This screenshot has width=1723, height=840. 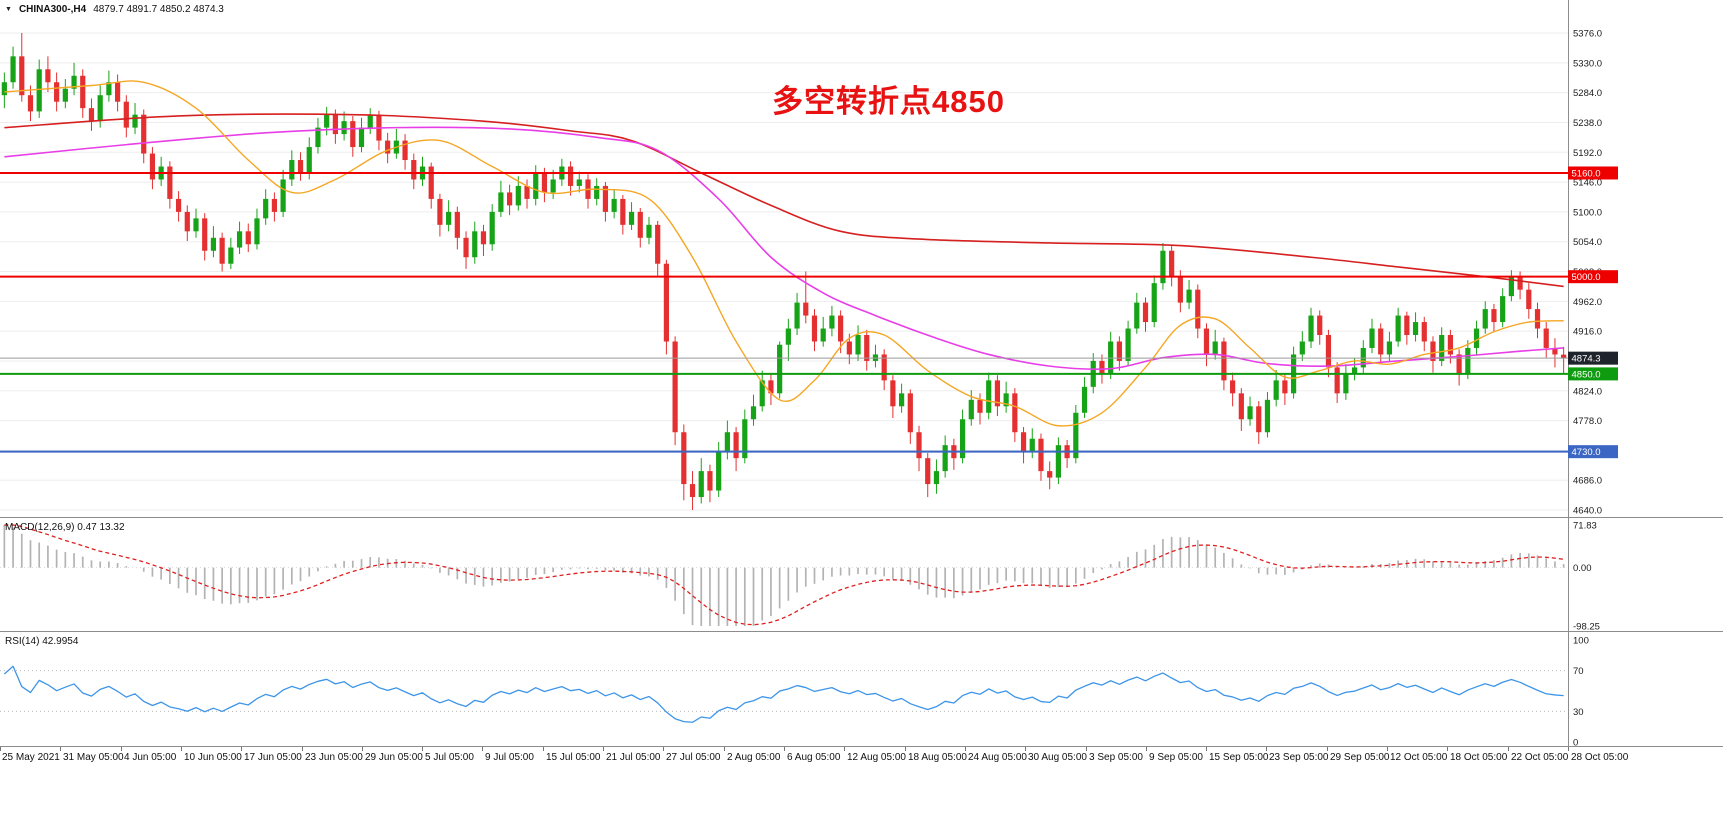 I want to click on rsi-axis: 100 70 30 0, so click(x=1581, y=691).